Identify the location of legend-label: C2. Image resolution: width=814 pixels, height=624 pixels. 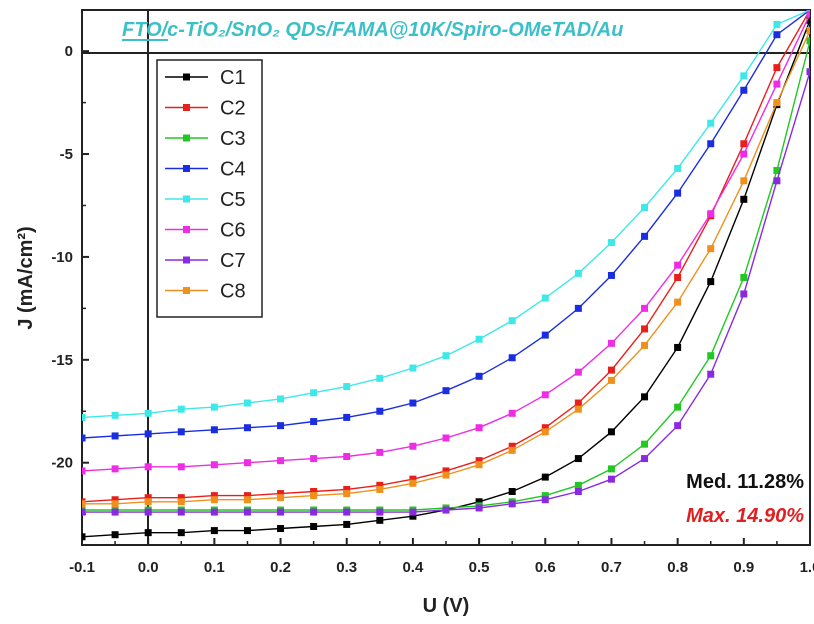
(233, 109).